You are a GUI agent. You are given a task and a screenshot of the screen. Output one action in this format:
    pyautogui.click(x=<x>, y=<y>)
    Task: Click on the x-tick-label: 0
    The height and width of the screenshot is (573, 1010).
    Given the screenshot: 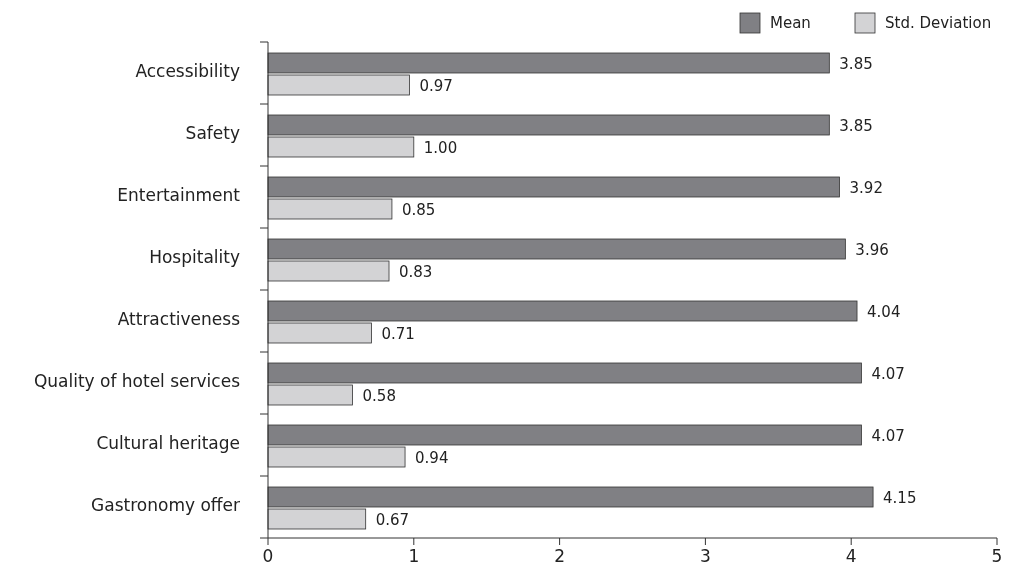 What is the action you would take?
    pyautogui.click(x=268, y=556)
    